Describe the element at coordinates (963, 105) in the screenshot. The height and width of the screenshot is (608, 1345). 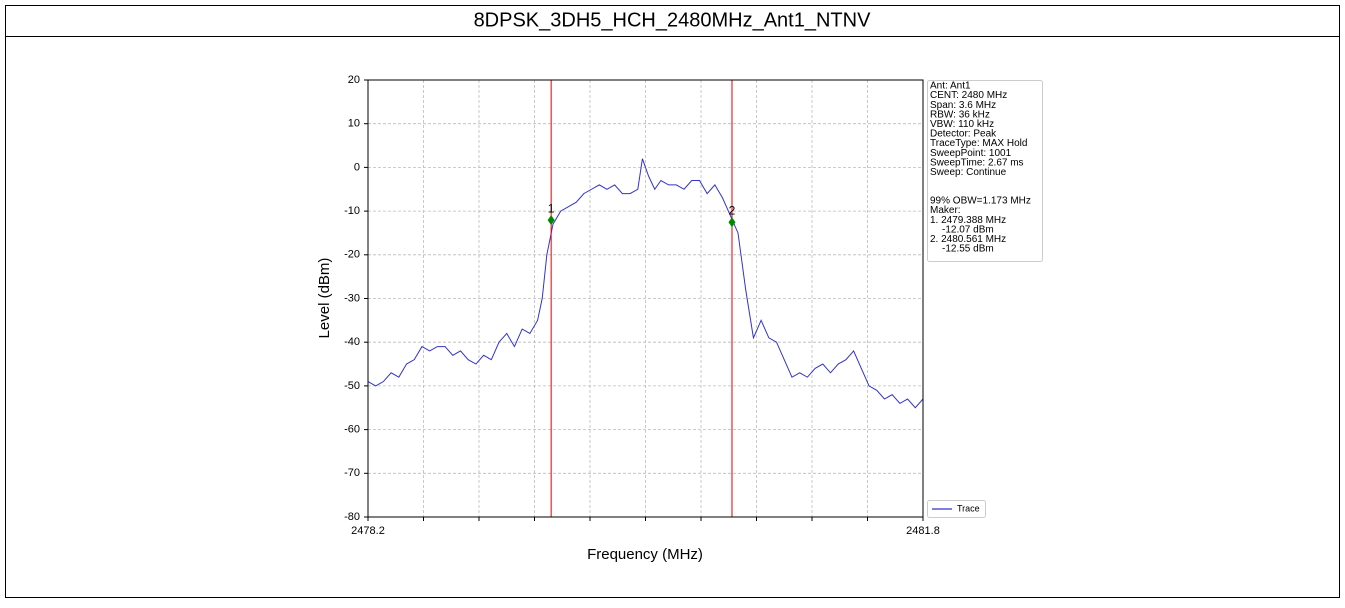
I see `info-text: Span: 3.6 MHz` at that location.